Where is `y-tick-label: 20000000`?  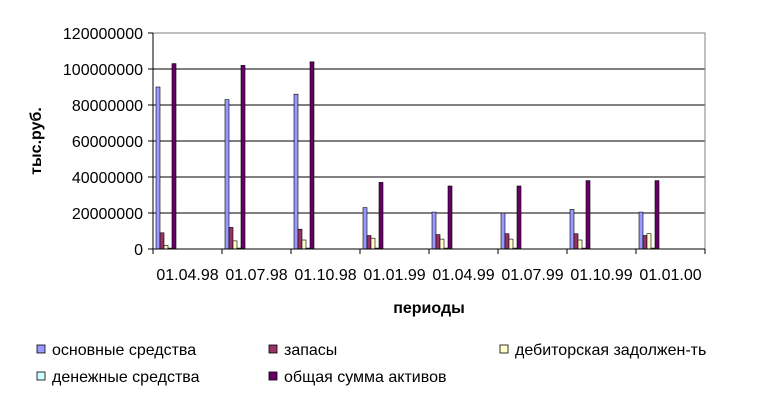
y-tick-label: 20000000 is located at coordinates (107, 214).